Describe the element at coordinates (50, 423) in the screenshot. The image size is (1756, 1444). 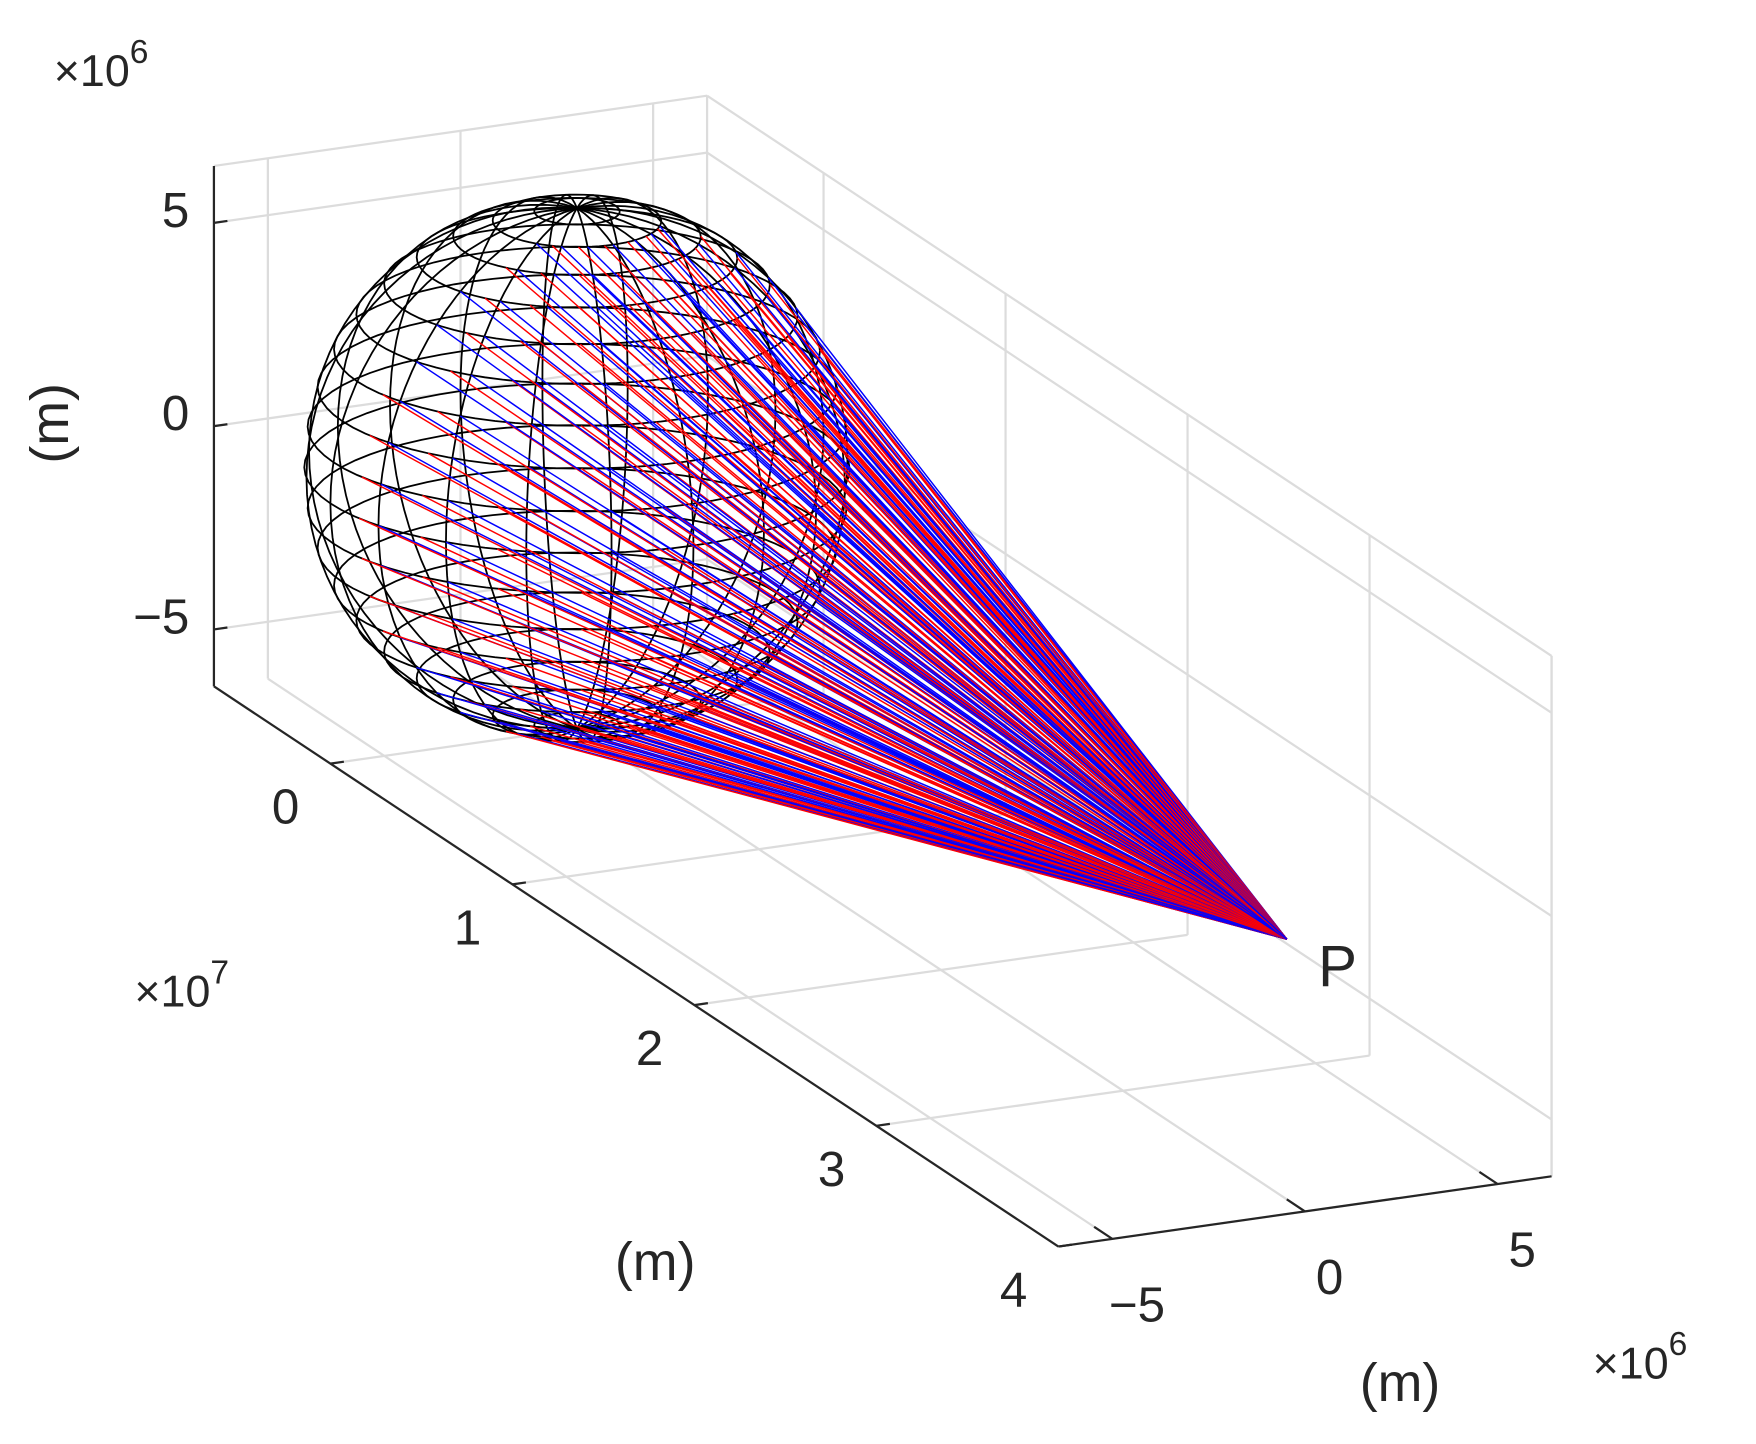
I see `z-axis-label: (m)` at that location.